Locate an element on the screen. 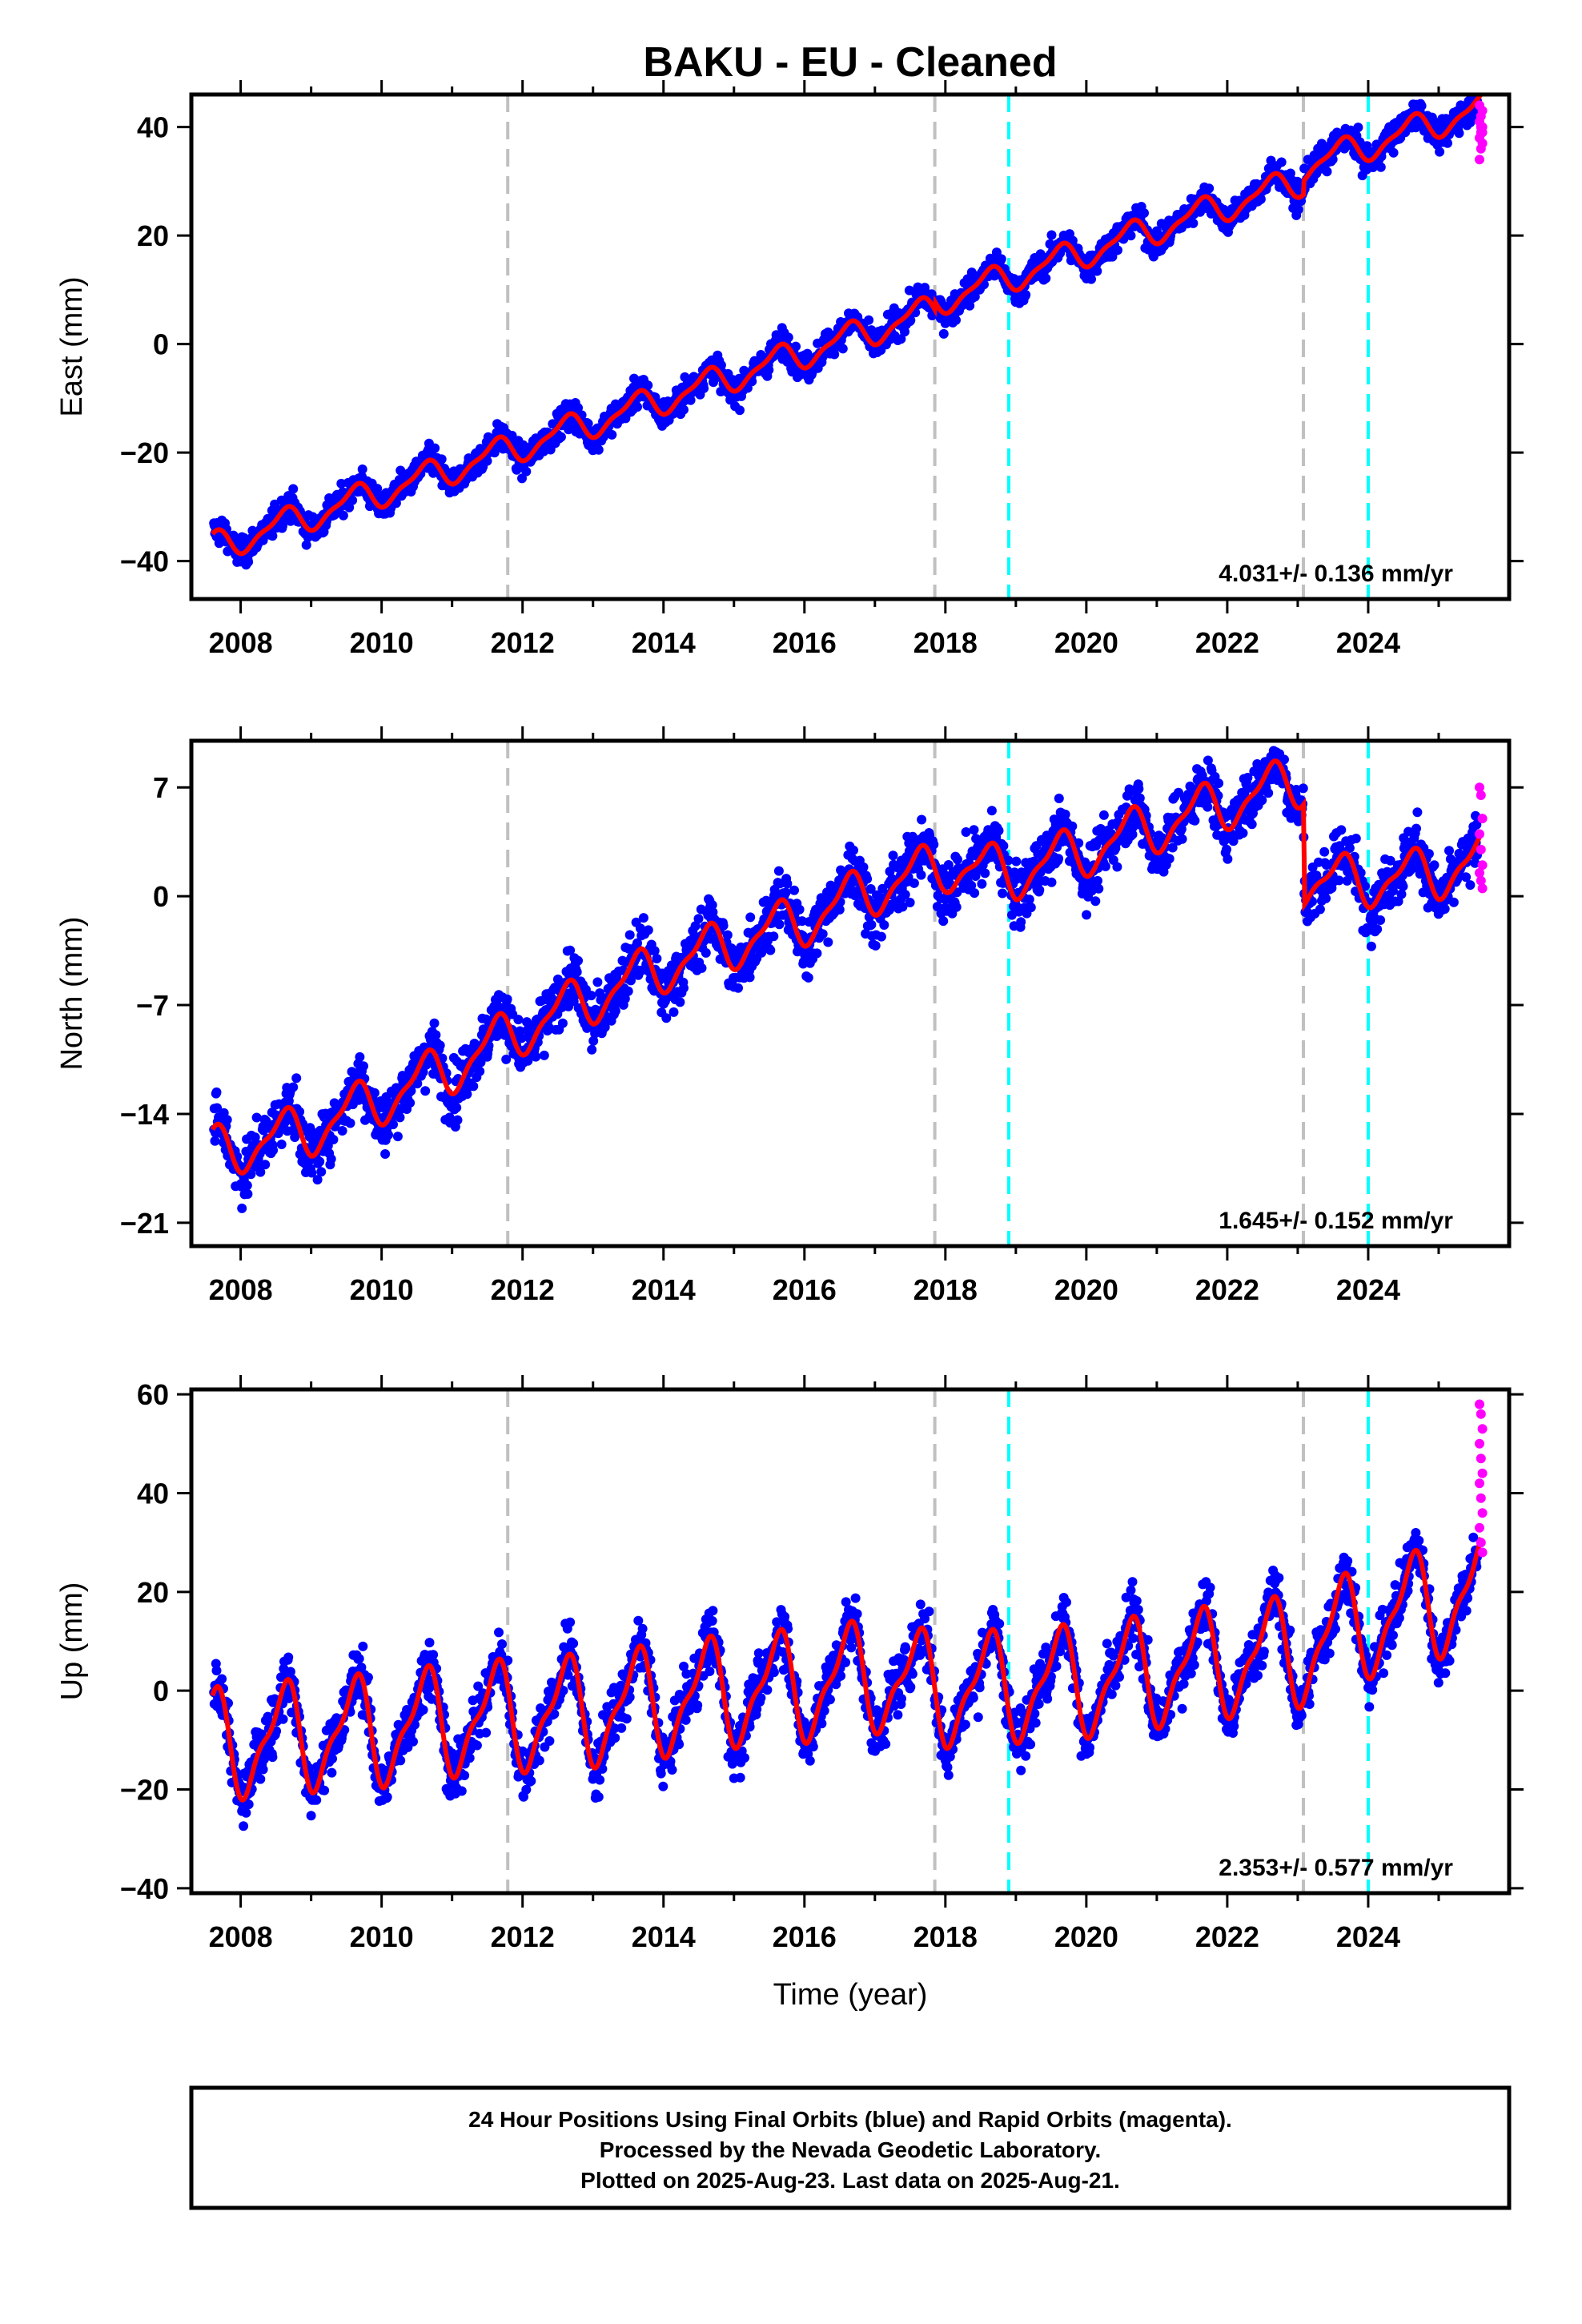 This screenshot has height=2324, width=1582. x-tick-label-east: 2014 is located at coordinates (664, 642).